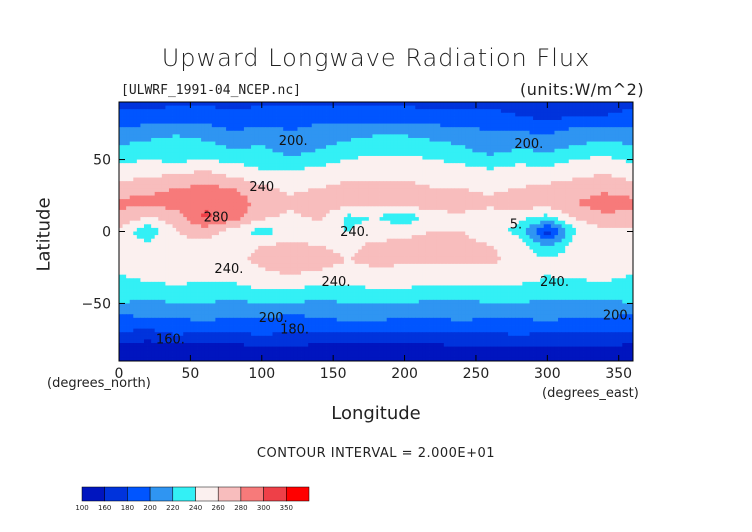 Image resolution: width=752 pixels, height=532 pixels. What do you see at coordinates (211, 90) in the screenshot?
I see `dataset-filename: [ULWRF_1991-04_NCEP.nc]` at bounding box center [211, 90].